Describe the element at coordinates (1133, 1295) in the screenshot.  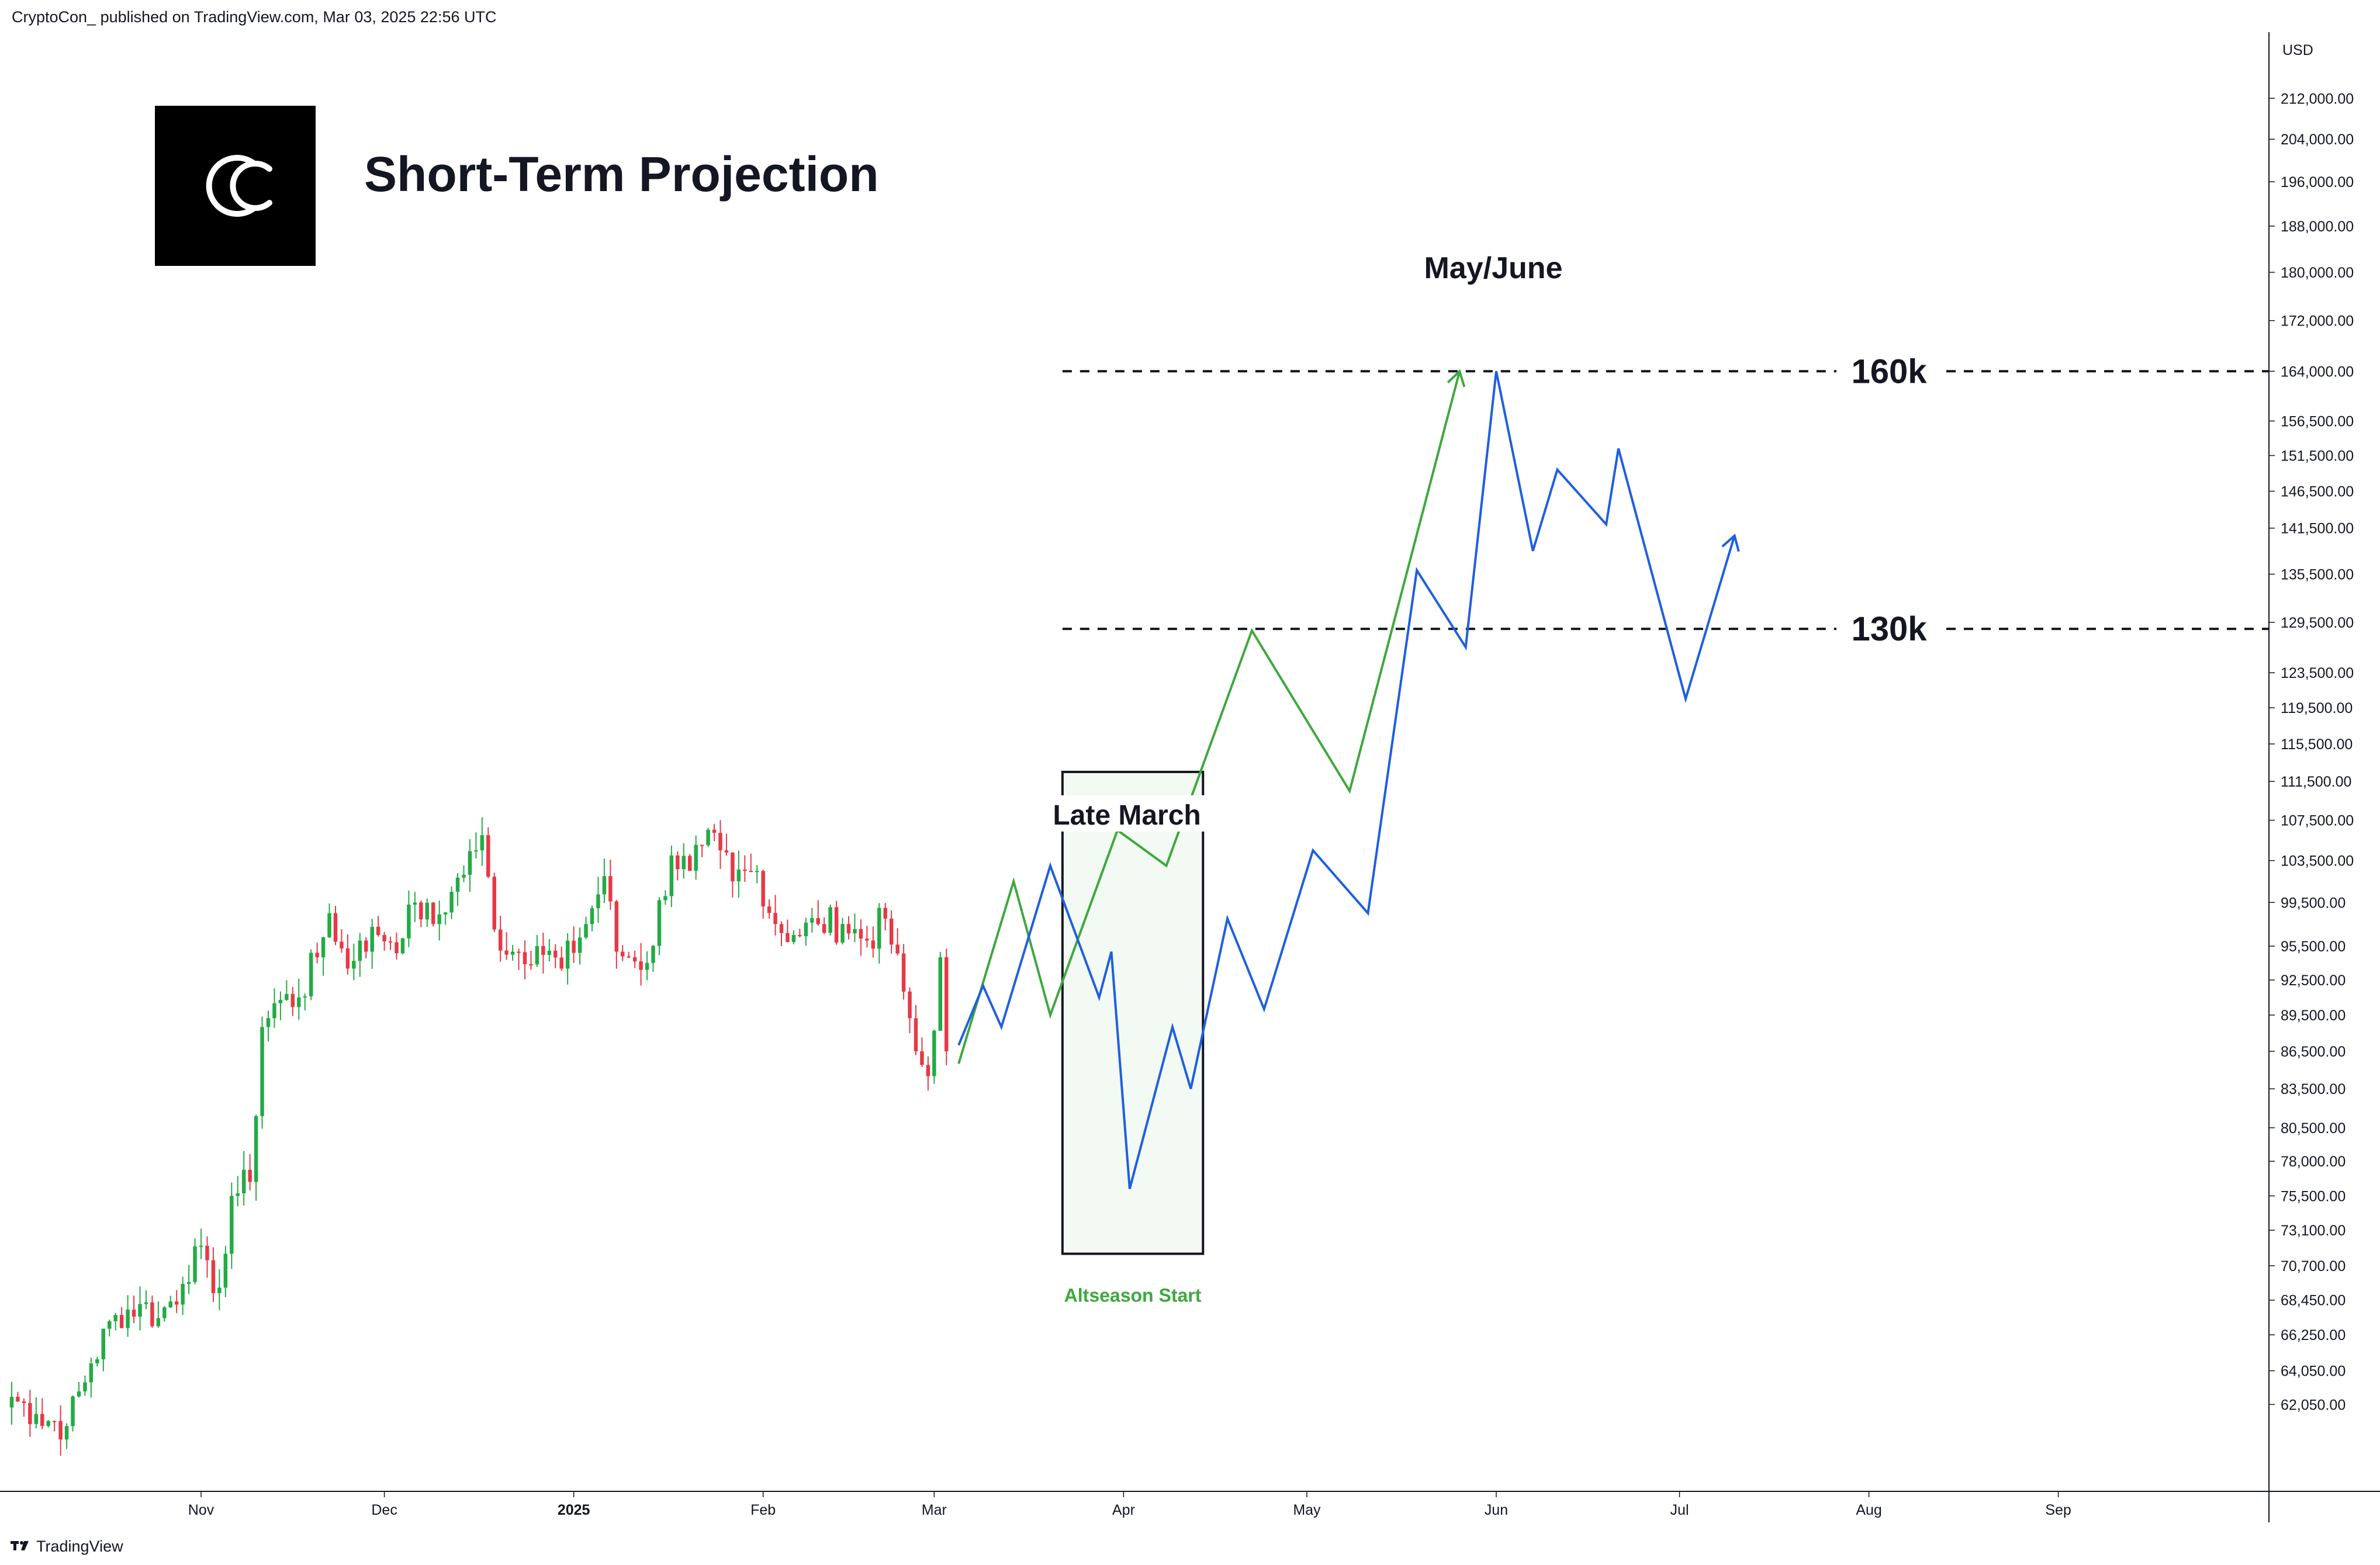
I see `altseason-start-label: Altseason Start` at that location.